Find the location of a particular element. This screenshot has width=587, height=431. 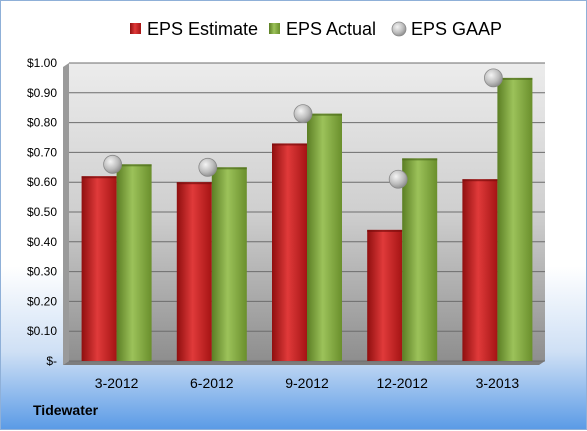

y-tick-label: $0.20 is located at coordinates (42, 301).